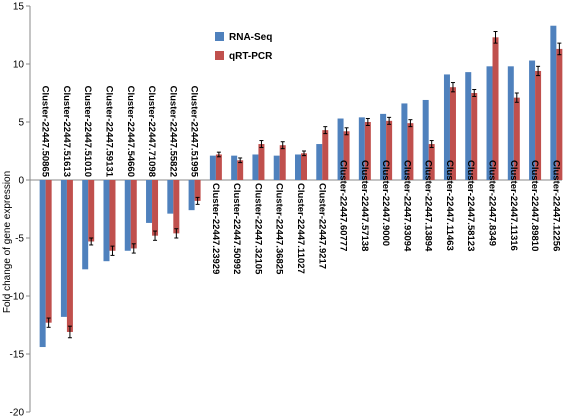 Image resolution: width=567 pixels, height=418 pixels. Describe the element at coordinates (250, 37) in the screenshot. I see `legend-label-rna-seq: RNA-Seq` at that location.